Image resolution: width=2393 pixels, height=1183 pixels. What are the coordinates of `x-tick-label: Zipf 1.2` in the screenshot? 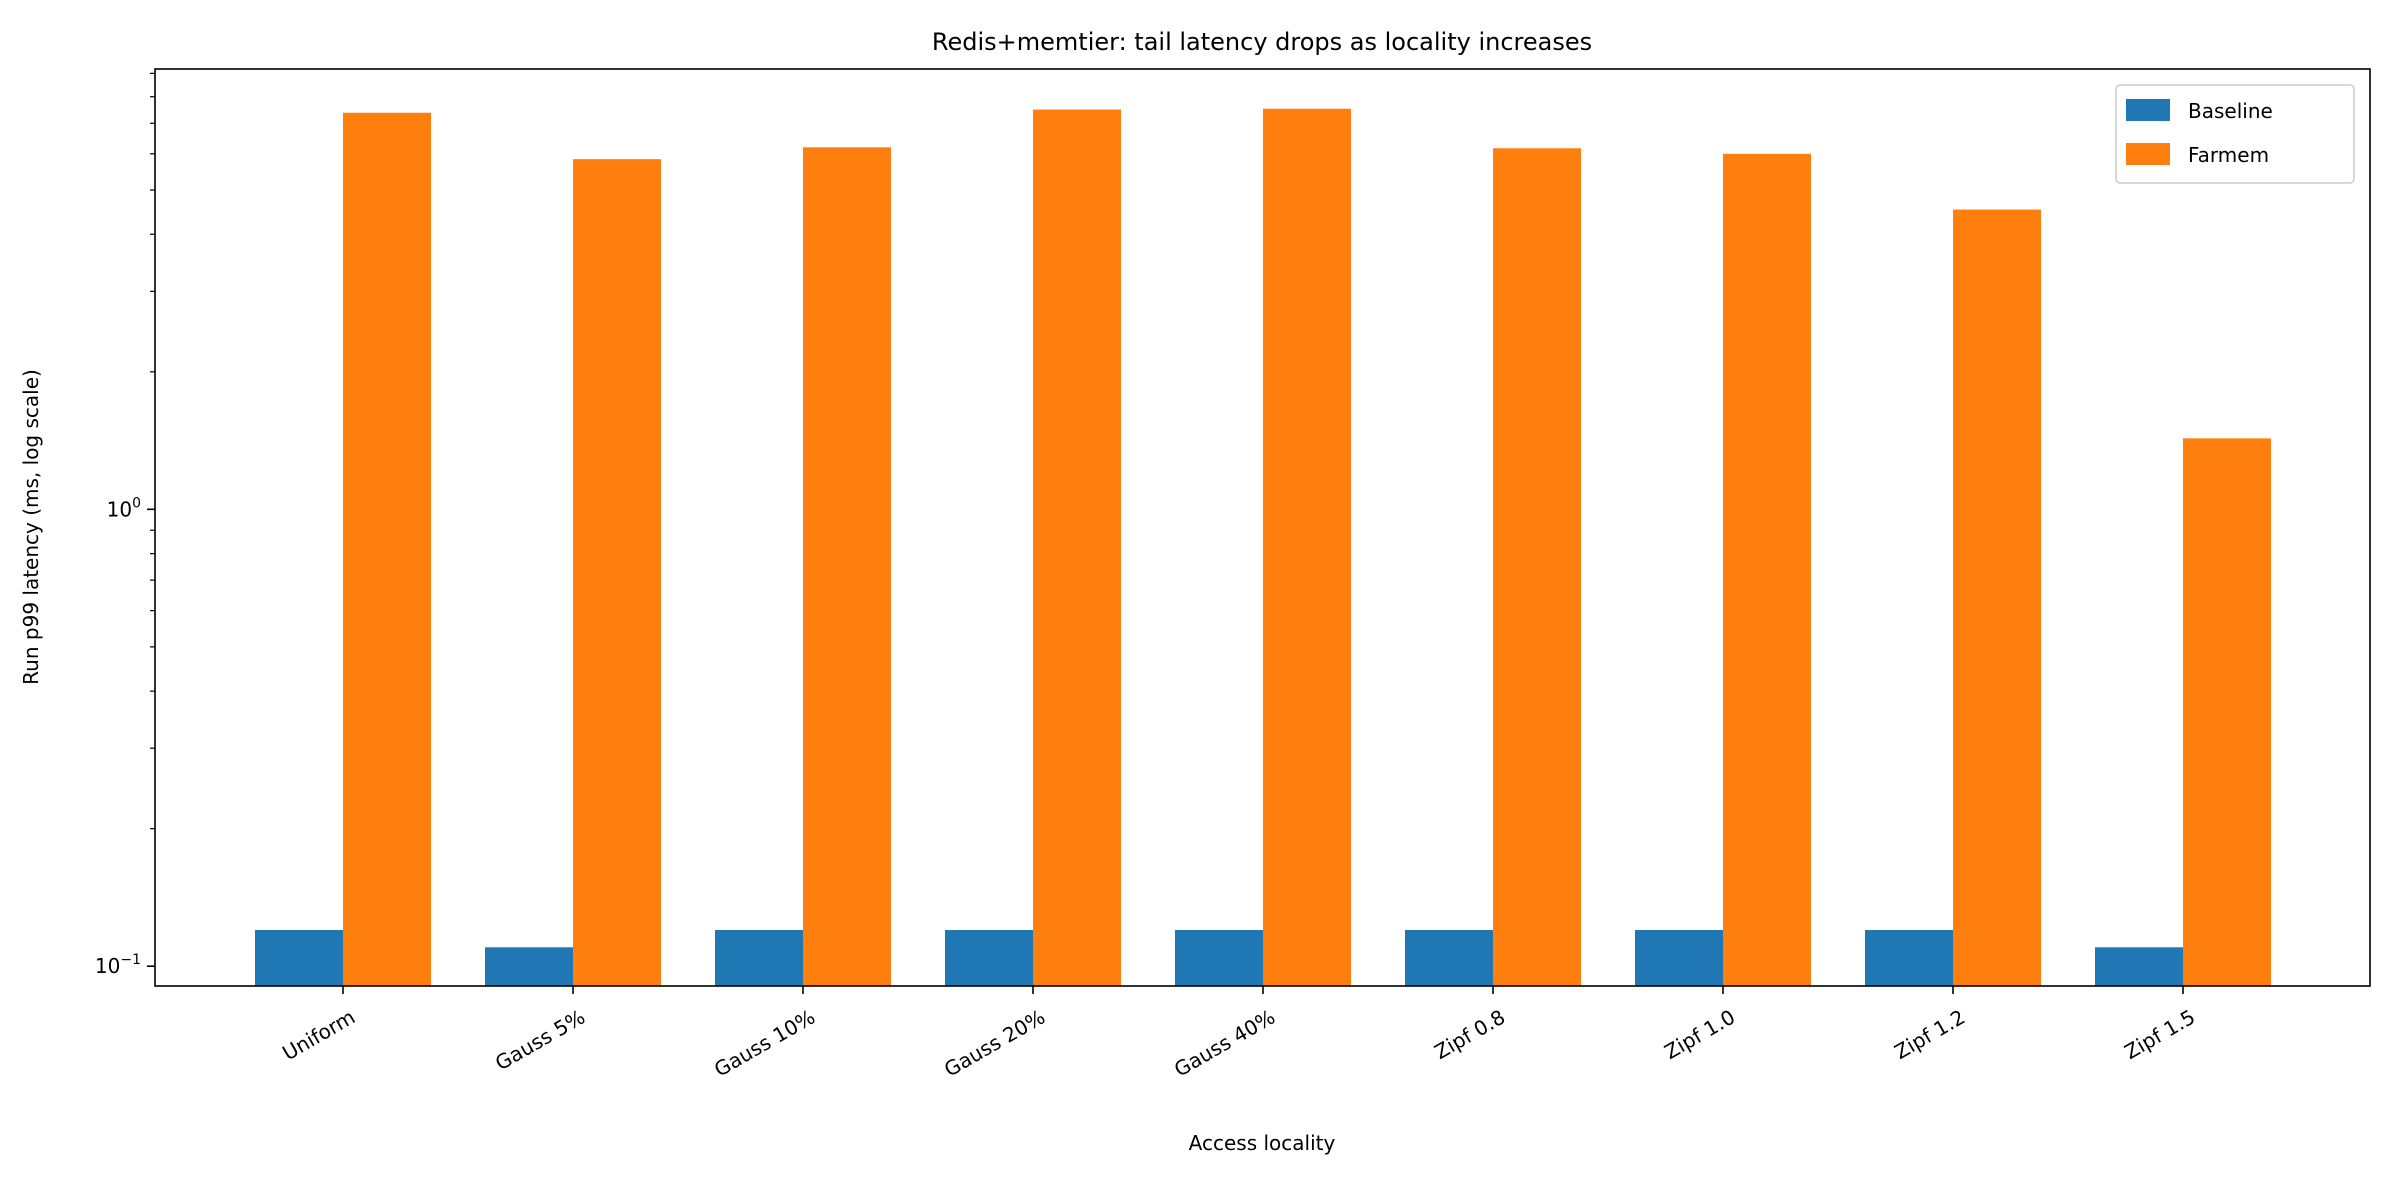 It's located at (1929, 1034).